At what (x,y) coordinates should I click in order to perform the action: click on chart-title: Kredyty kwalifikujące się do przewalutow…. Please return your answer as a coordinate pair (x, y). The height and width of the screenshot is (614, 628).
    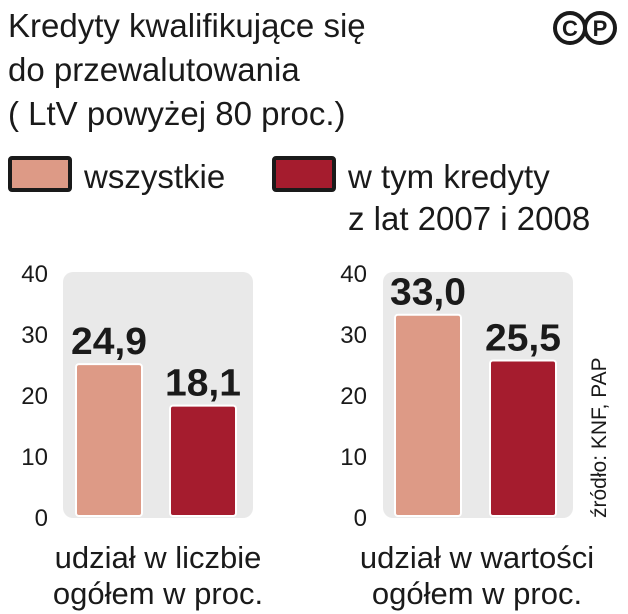
    Looking at the image, I should click on (187, 70).